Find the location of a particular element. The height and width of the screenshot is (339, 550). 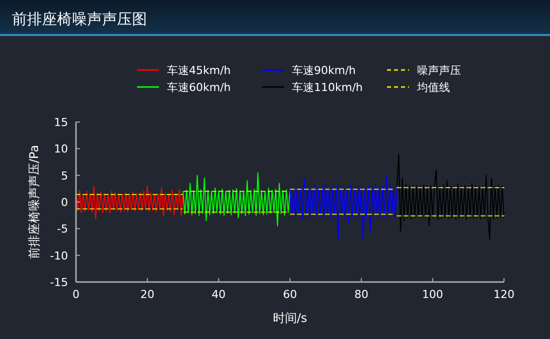

legend-label: 车速90km/h is located at coordinates (324, 70).